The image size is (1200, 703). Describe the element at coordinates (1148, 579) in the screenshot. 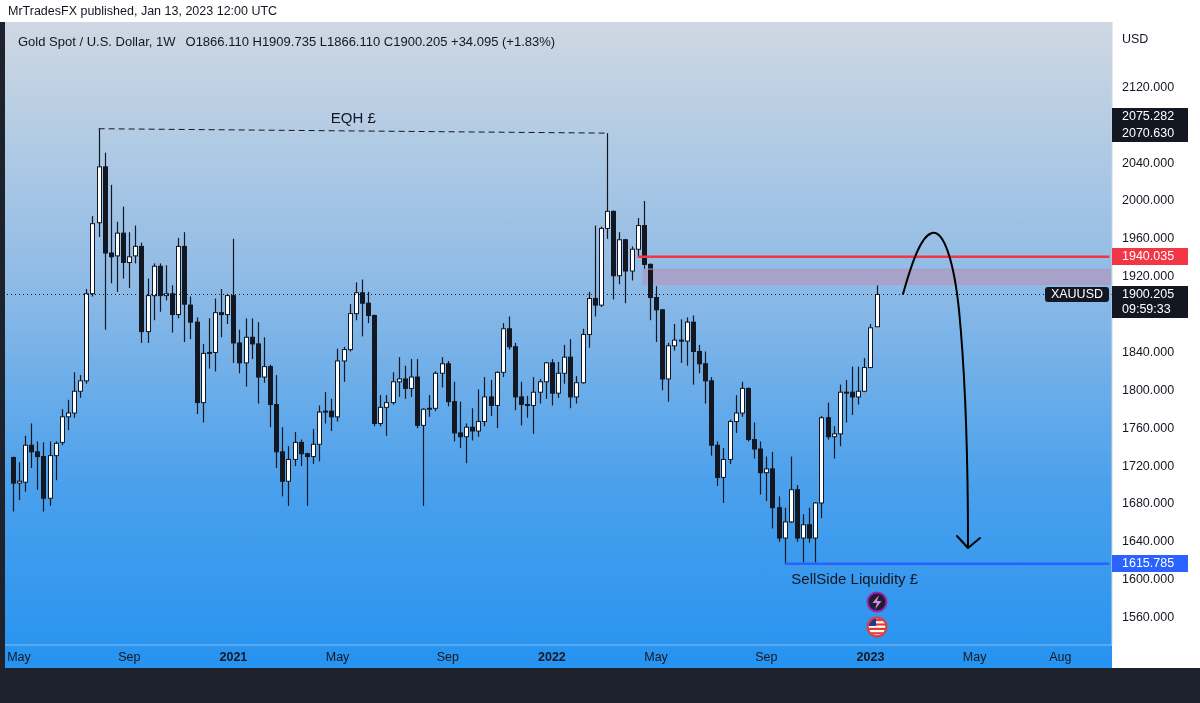

I see `y-tick-label: 1600.000` at that location.